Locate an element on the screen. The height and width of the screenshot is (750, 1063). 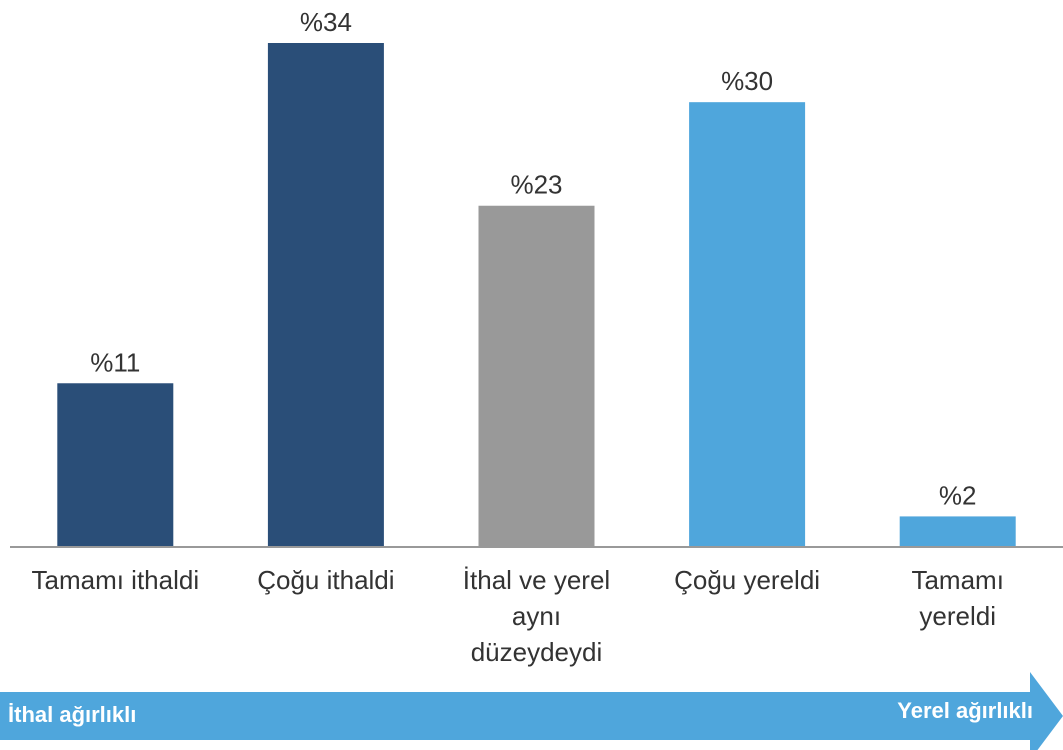
direction-arrow is located at coordinates (531, 711).